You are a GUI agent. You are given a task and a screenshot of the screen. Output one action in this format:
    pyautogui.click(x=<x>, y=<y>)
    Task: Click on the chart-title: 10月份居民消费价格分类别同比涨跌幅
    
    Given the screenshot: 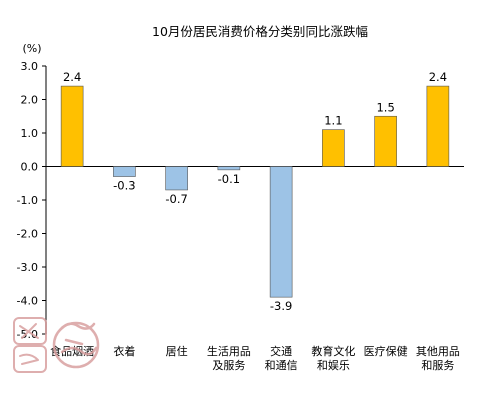 What is the action you would take?
    pyautogui.click(x=260, y=31)
    